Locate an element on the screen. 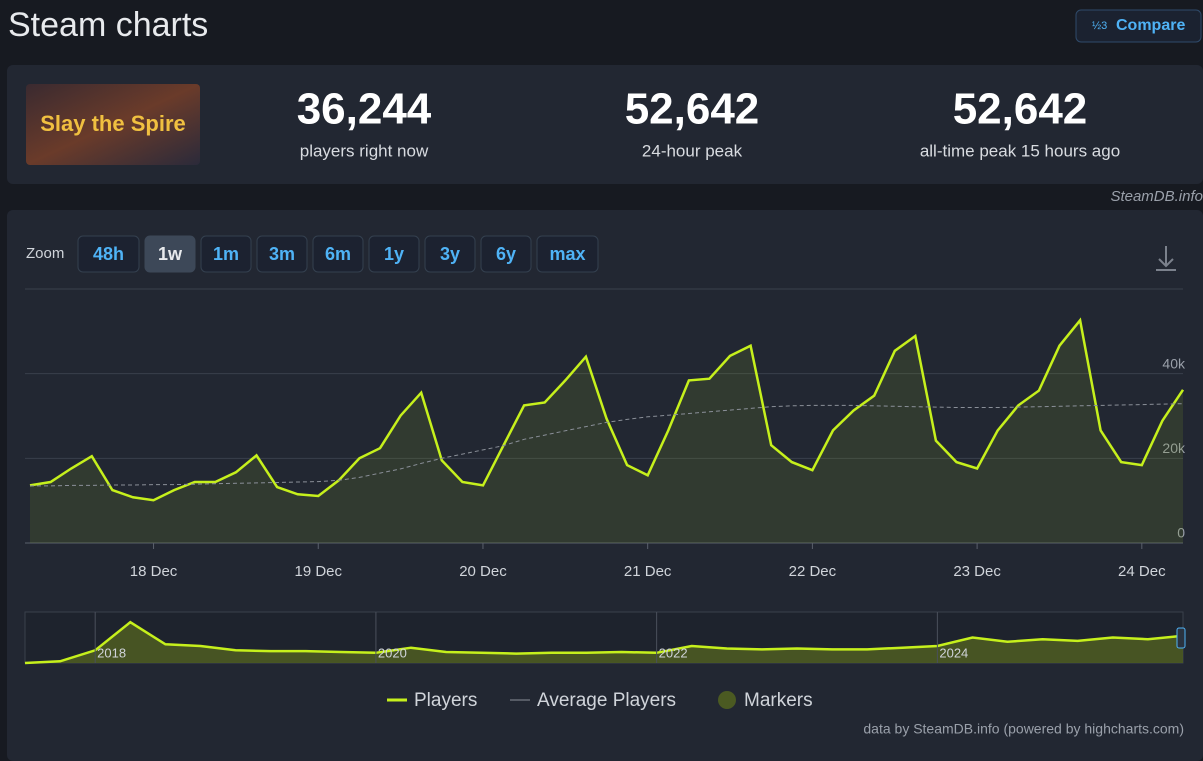 This screenshot has width=1203, height=761. zoom-option: 6y is located at coordinates (506, 254).